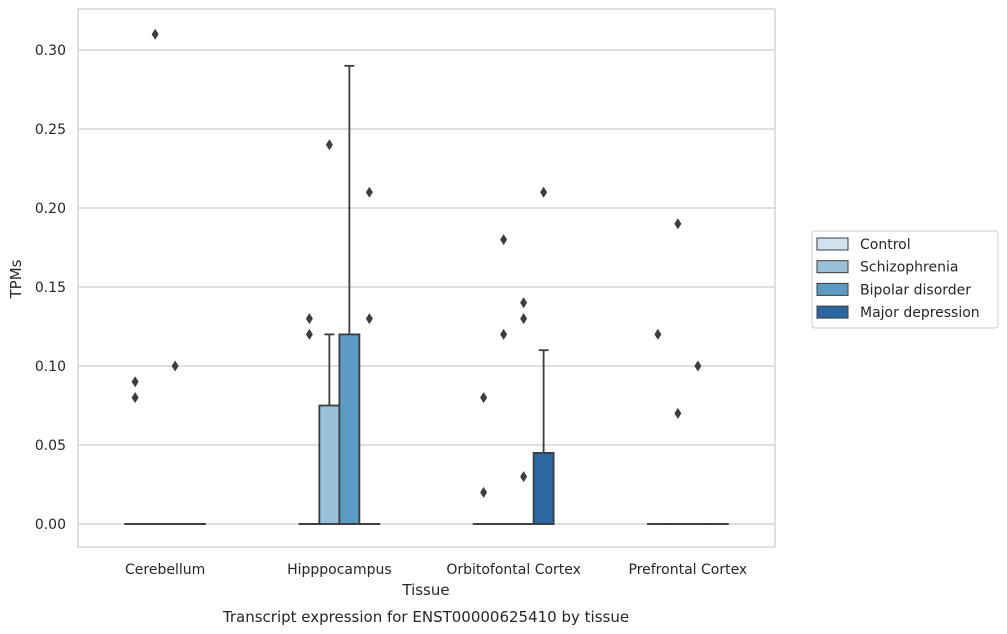 The width and height of the screenshot is (1007, 634). I want to click on y-tick-label: 0.15, so click(50, 288).